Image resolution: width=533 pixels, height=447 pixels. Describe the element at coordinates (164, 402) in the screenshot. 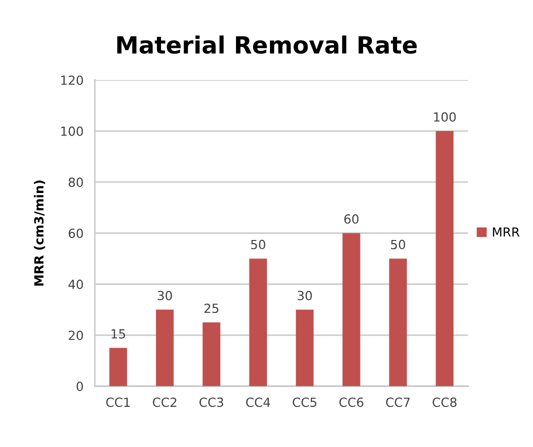

I see `x-tick-label: CC2` at that location.